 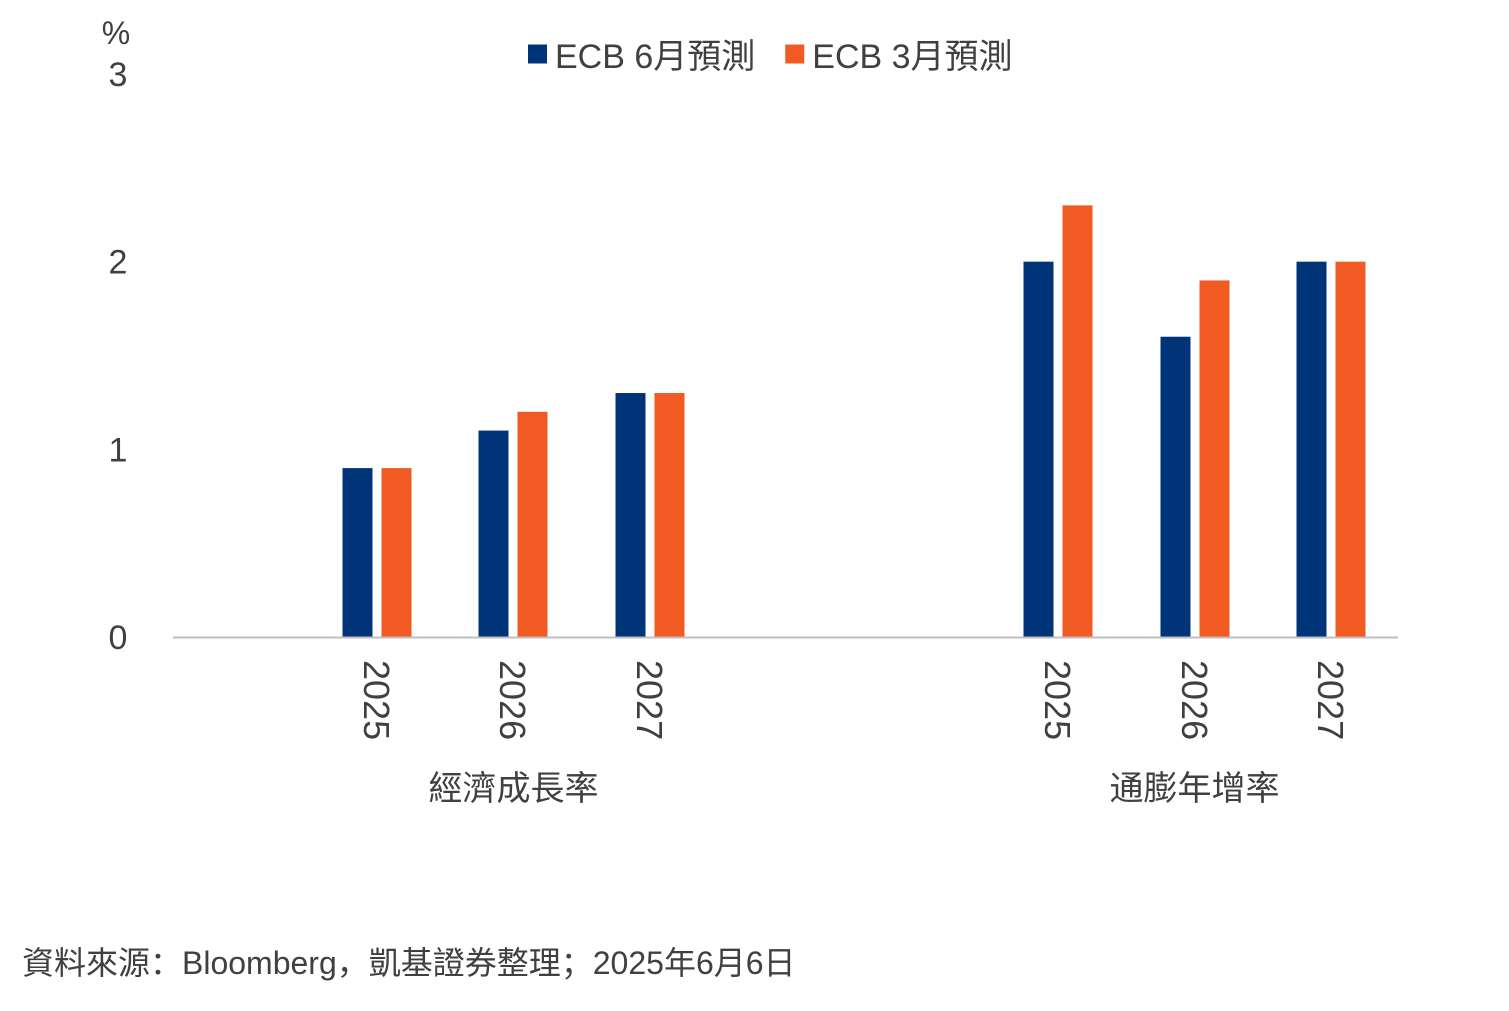 I want to click on bar-g2-2027-s2, so click(x=1350, y=449).